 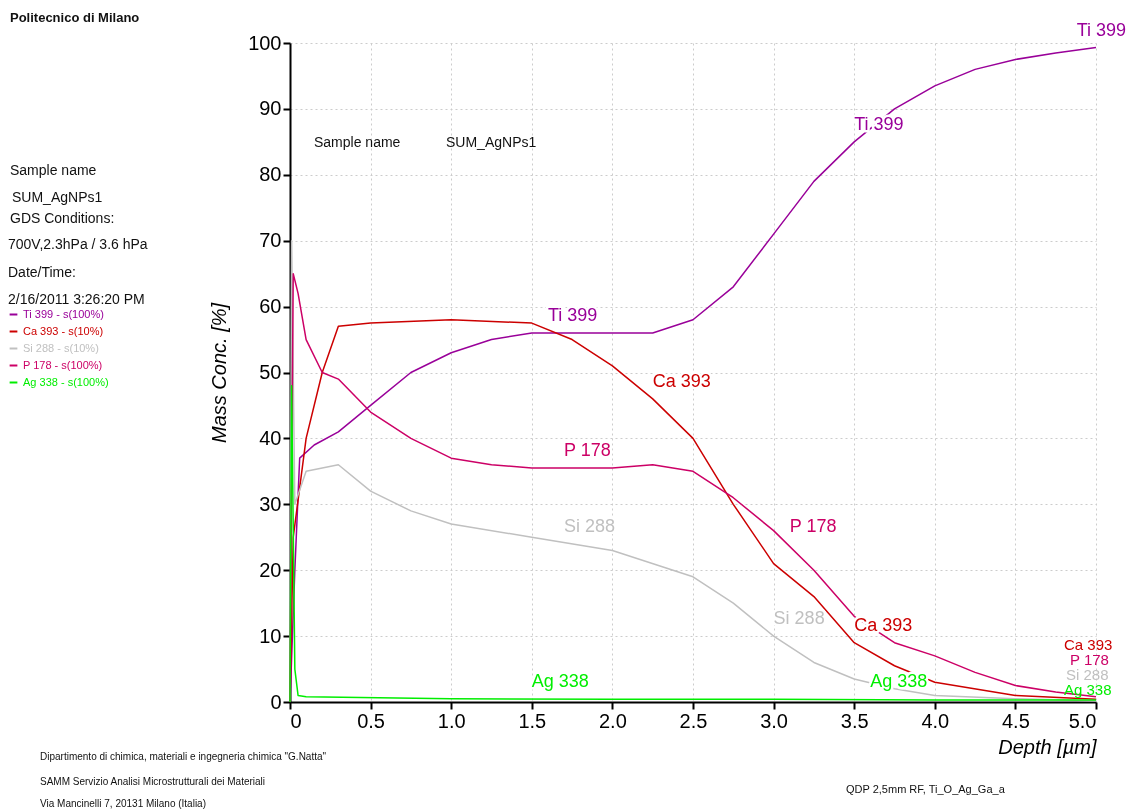 What do you see at coordinates (270, 108) in the screenshot?
I see `y-tick-label: 90` at bounding box center [270, 108].